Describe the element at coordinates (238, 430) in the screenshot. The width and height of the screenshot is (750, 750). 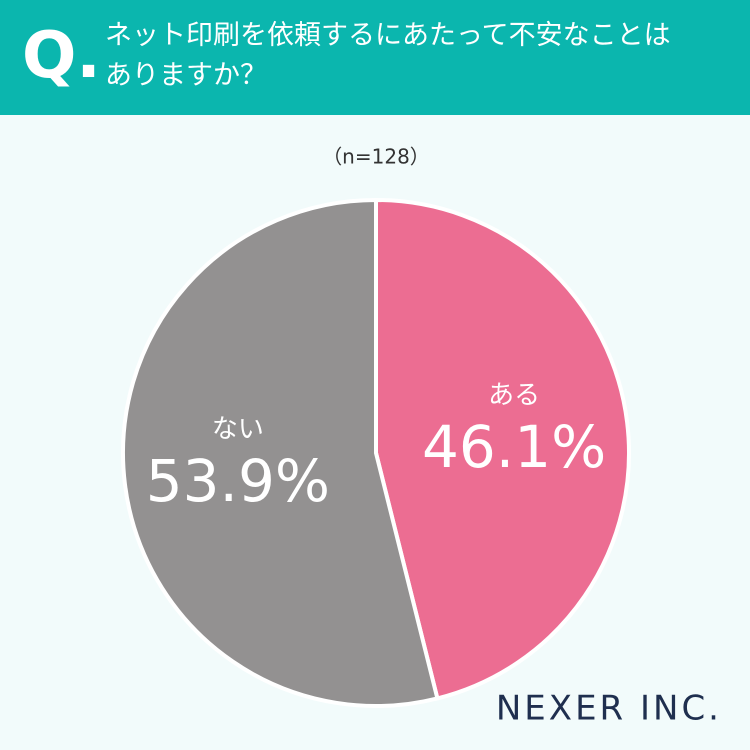
I see `slice-name: ない` at that location.